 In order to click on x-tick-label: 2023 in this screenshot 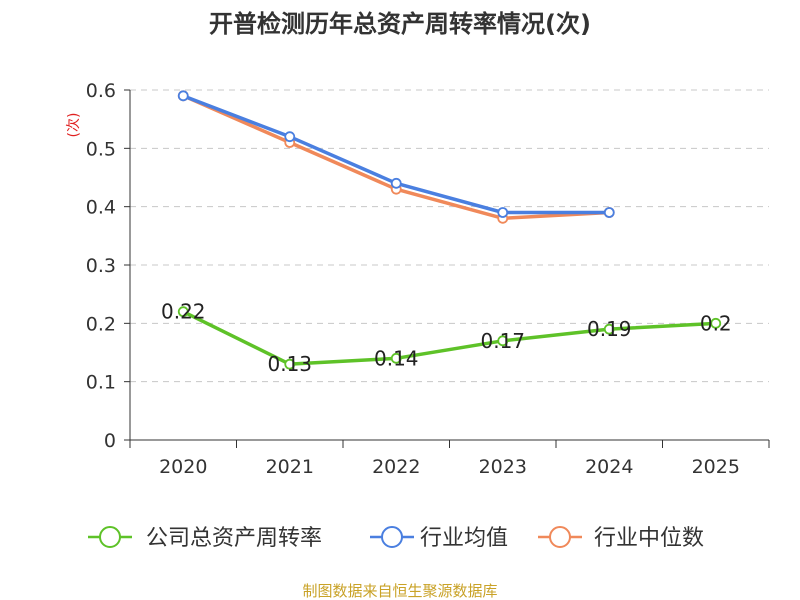, I will do `click(503, 467)`.